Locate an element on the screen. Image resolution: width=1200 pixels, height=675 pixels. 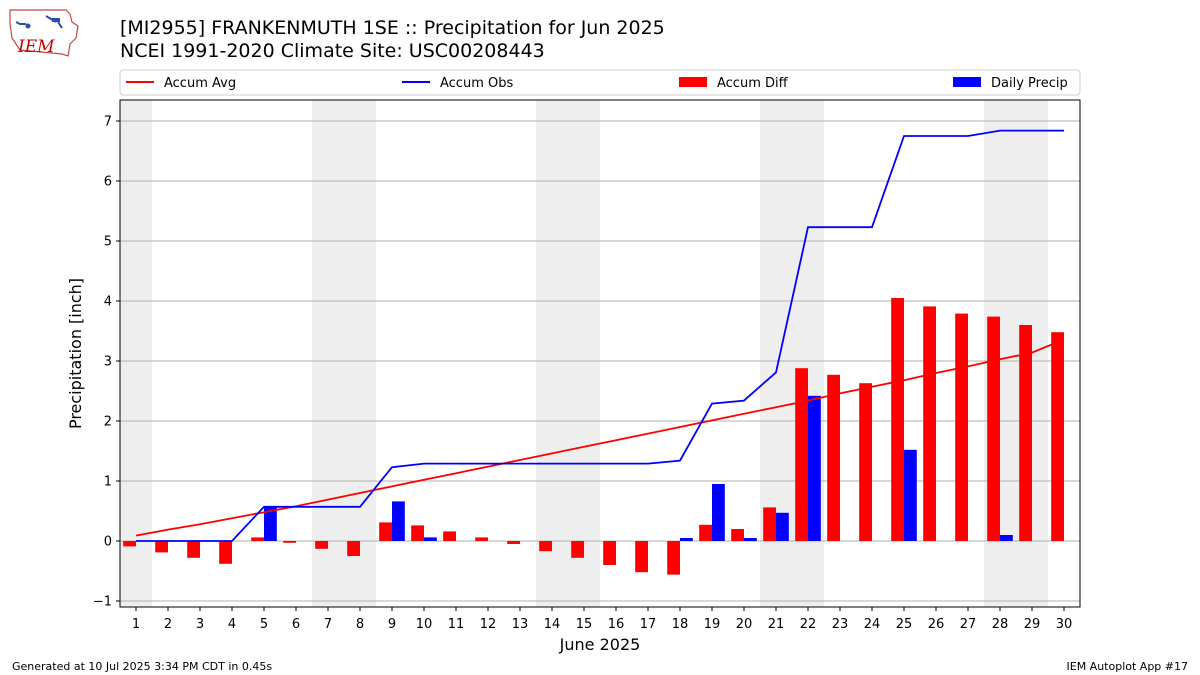
y-tick-label: 6 is located at coordinates (108, 182).